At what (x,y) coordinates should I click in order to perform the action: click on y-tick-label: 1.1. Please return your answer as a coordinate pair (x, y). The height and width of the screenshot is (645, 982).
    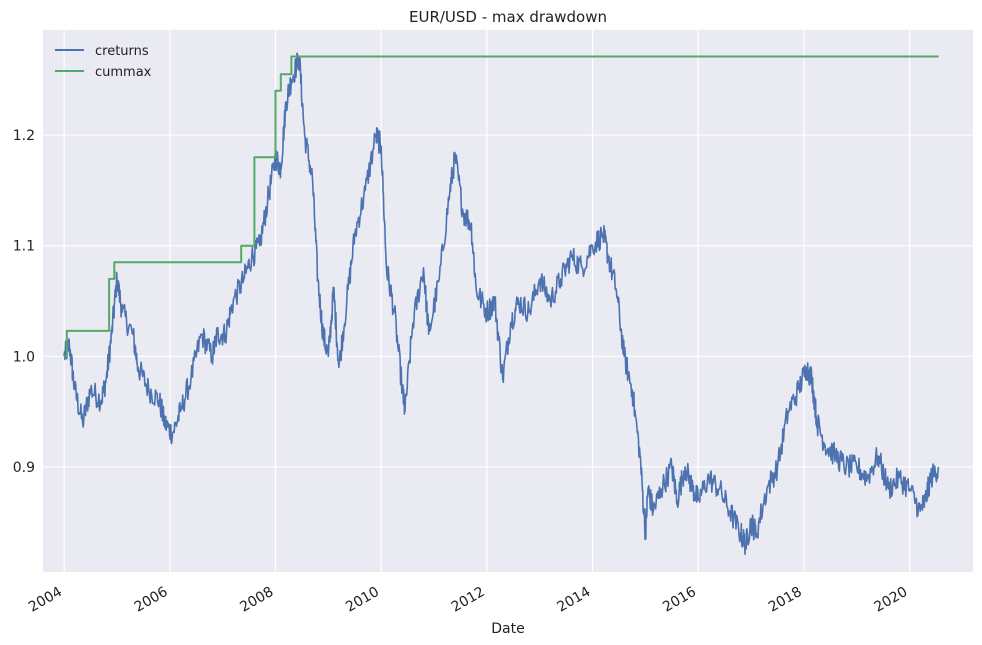
    Looking at the image, I should click on (24, 247).